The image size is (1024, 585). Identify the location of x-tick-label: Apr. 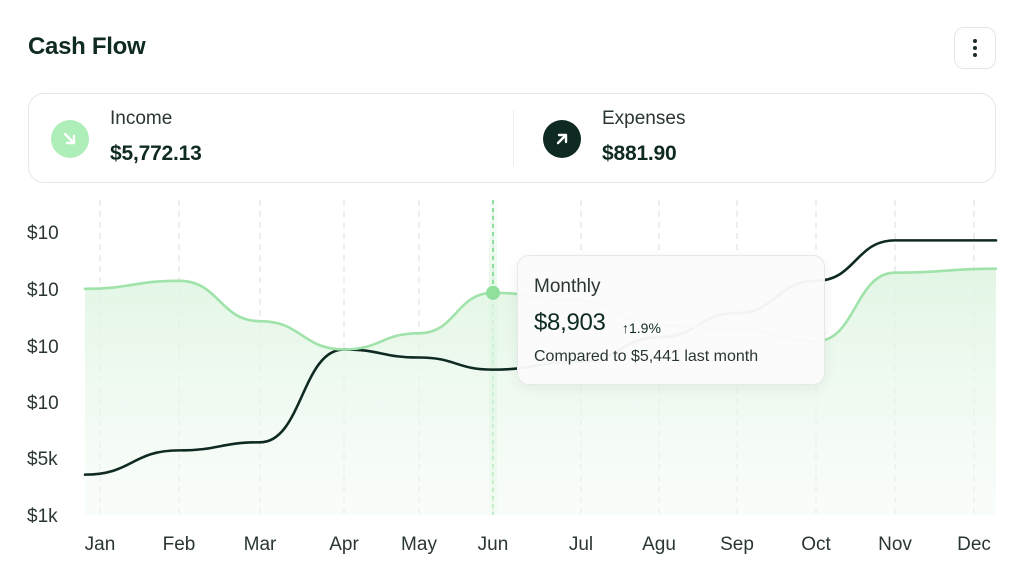
(344, 544).